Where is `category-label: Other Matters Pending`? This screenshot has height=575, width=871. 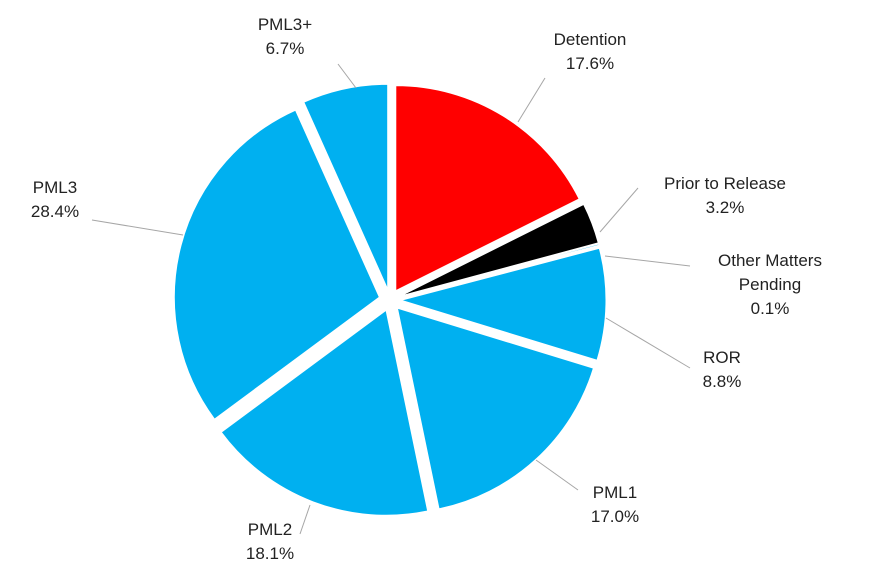
category-label: Other Matters Pending is located at coordinates (770, 272).